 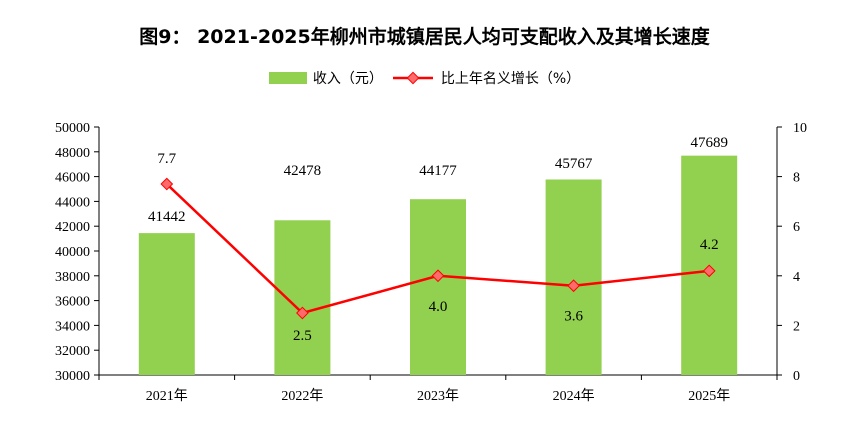 What do you see at coordinates (573, 317) in the screenshot?
I see `growth-rate-data-label: 3.6` at bounding box center [573, 317].